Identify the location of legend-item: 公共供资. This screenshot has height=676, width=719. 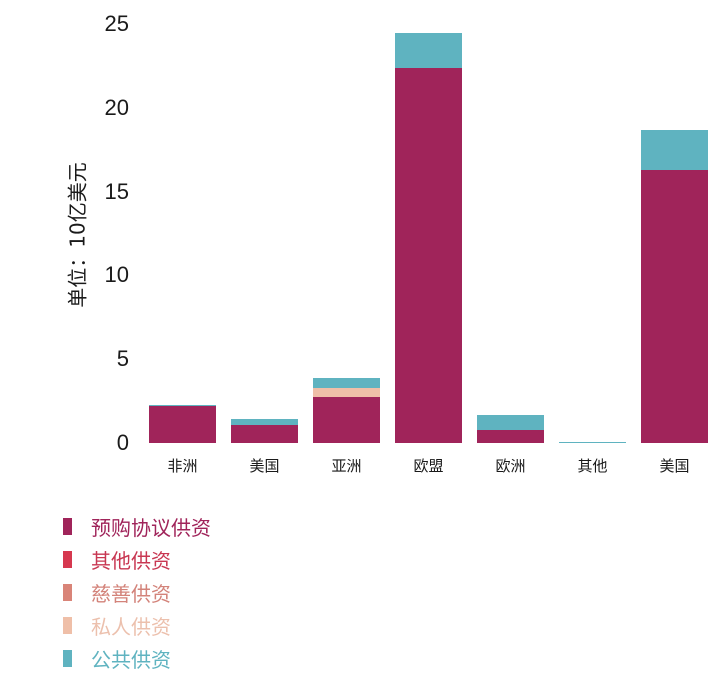
(137, 658).